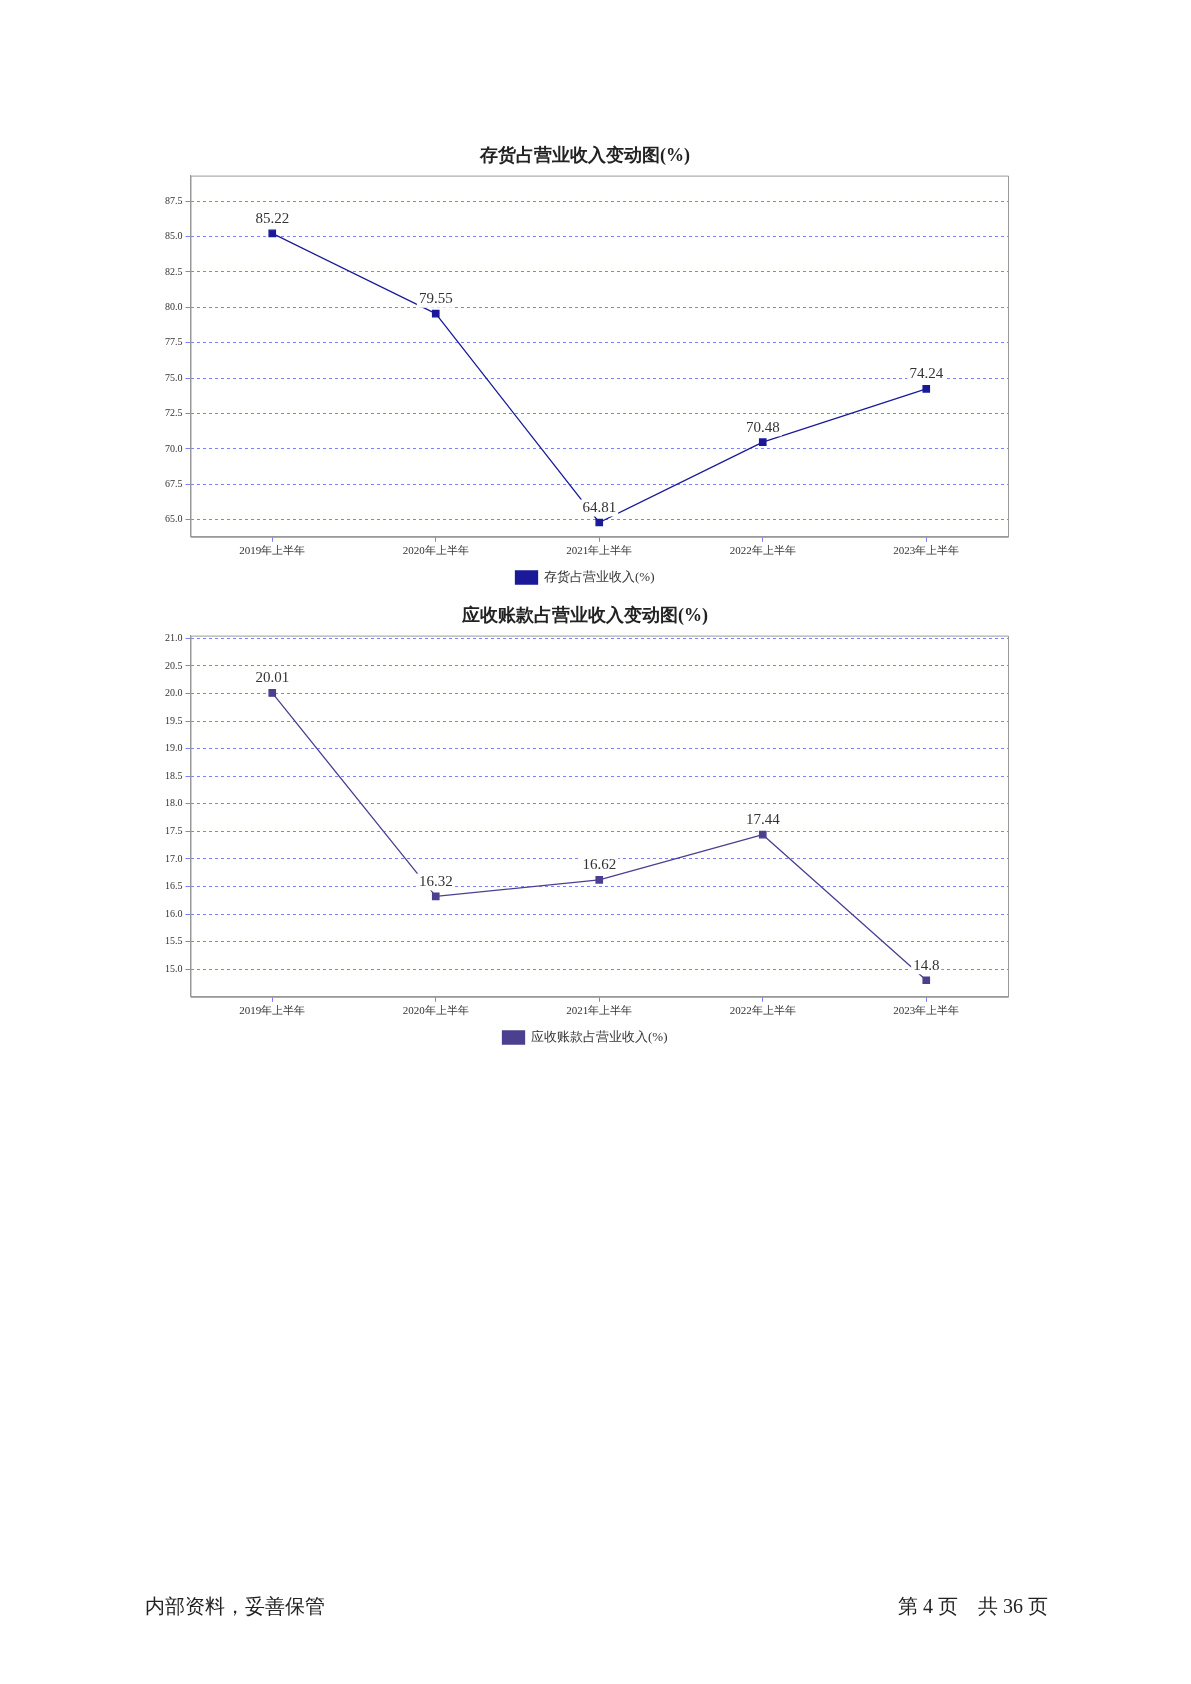  What do you see at coordinates (435, 298) in the screenshot?
I see `data-label: 79.55` at bounding box center [435, 298].